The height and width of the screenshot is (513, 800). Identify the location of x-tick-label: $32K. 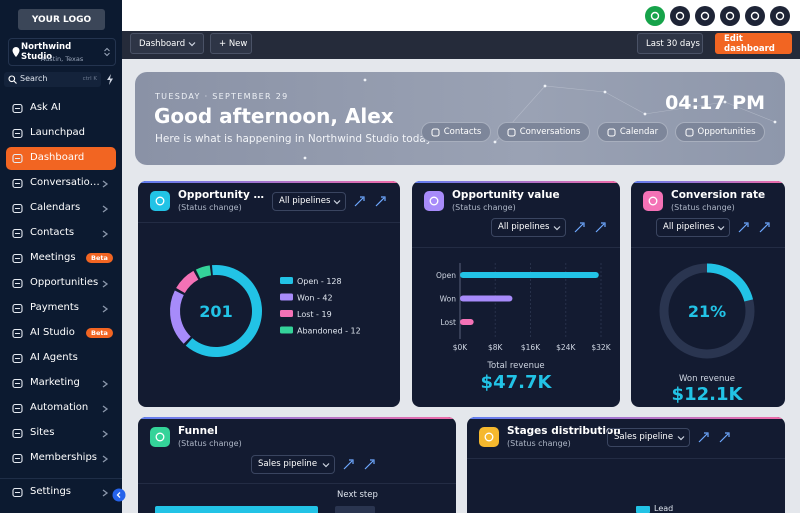
(601, 347).